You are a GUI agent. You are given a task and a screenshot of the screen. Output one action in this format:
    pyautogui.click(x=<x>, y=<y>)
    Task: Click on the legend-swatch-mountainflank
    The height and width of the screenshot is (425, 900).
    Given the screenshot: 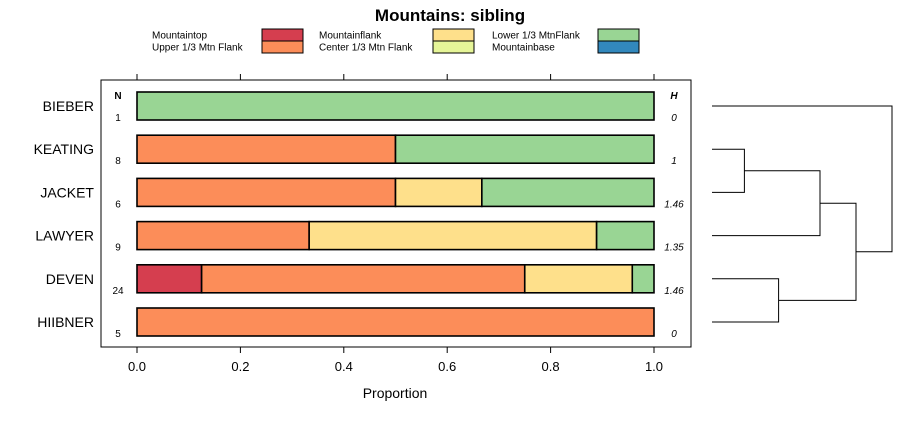 What is the action you would take?
    pyautogui.click(x=453, y=35)
    